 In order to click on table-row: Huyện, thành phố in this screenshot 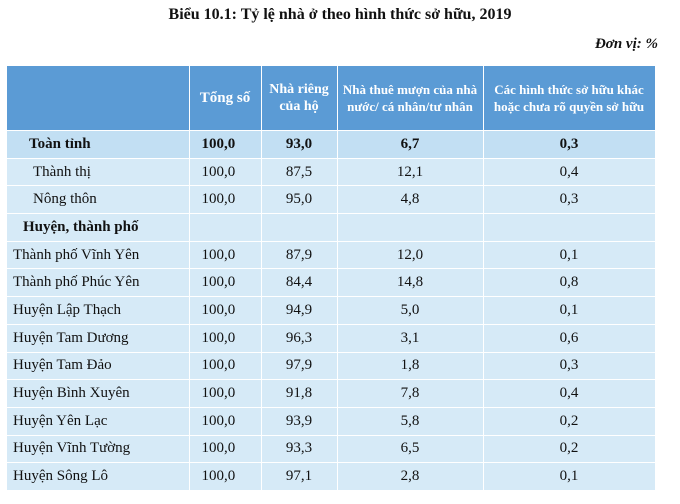, I will do `click(331, 227)`.